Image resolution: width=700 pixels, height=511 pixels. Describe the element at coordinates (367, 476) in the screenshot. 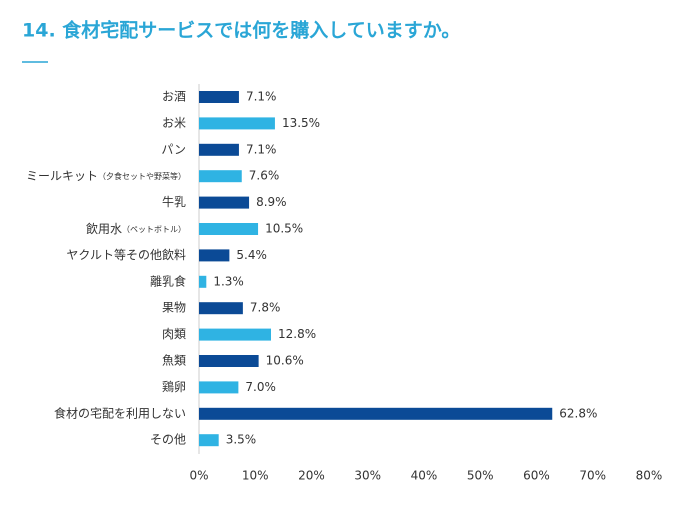

I see `x-tick-label: 30%` at that location.